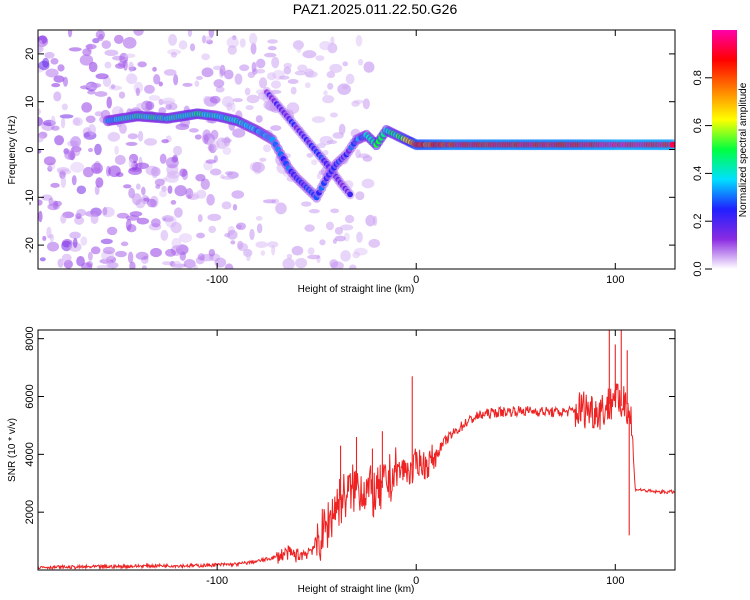  Describe the element at coordinates (30, 149) in the screenshot. I see `y-tick-label: 0` at that location.